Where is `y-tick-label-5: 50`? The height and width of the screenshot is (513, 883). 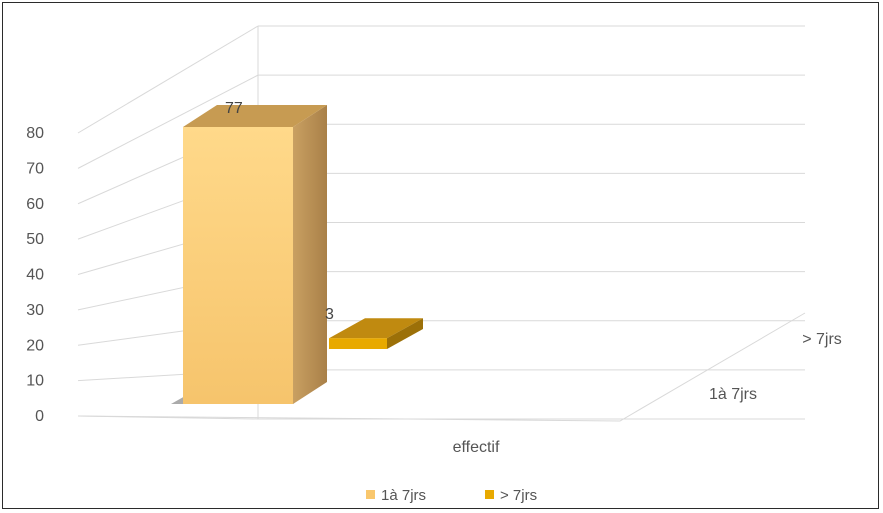
y-tick-label-5: 50 is located at coordinates (35, 239).